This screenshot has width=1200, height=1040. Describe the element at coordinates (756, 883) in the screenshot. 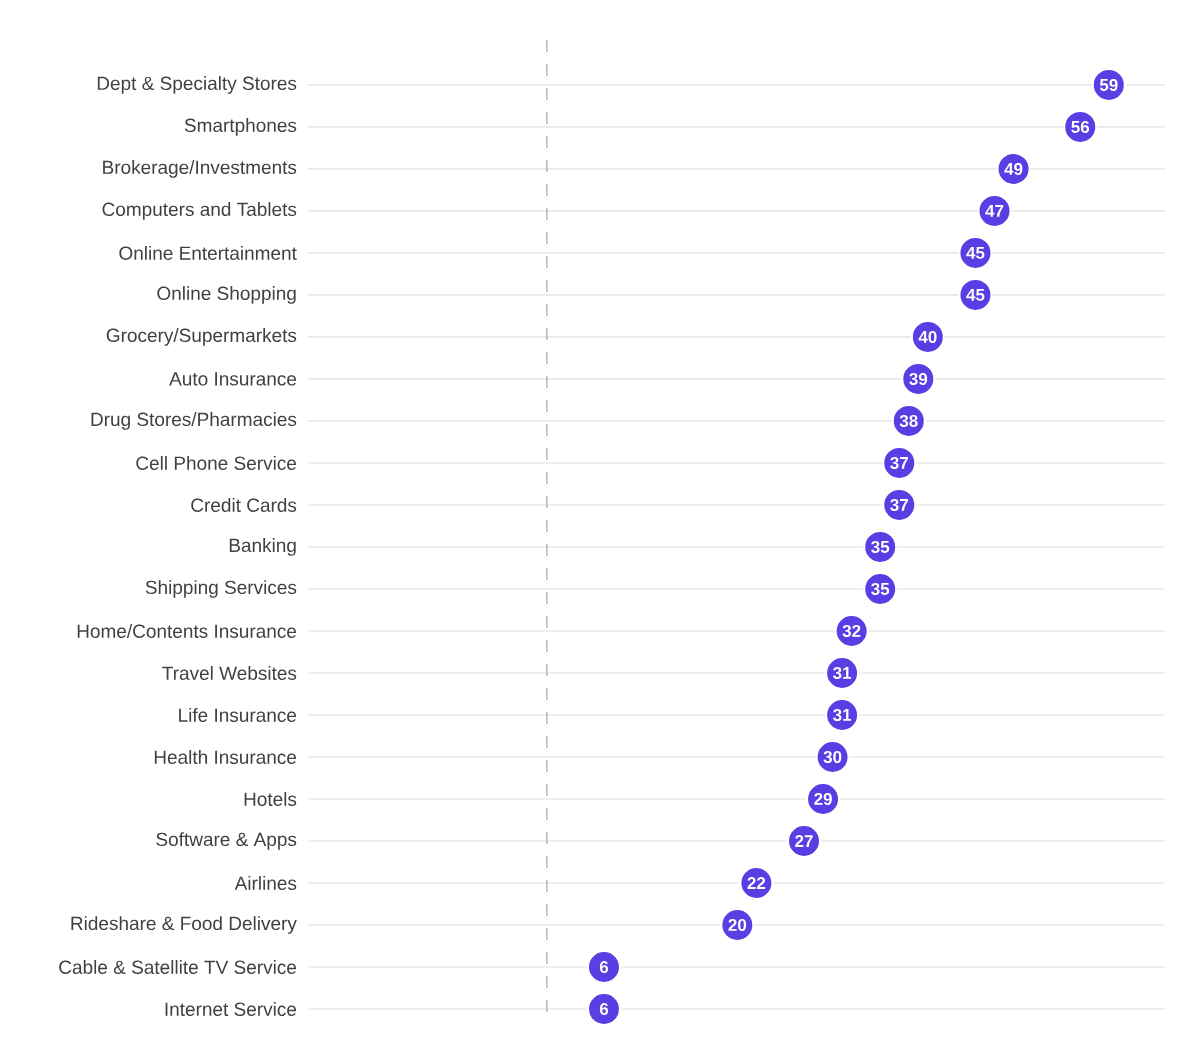

I see `data-label: 22` at that location.